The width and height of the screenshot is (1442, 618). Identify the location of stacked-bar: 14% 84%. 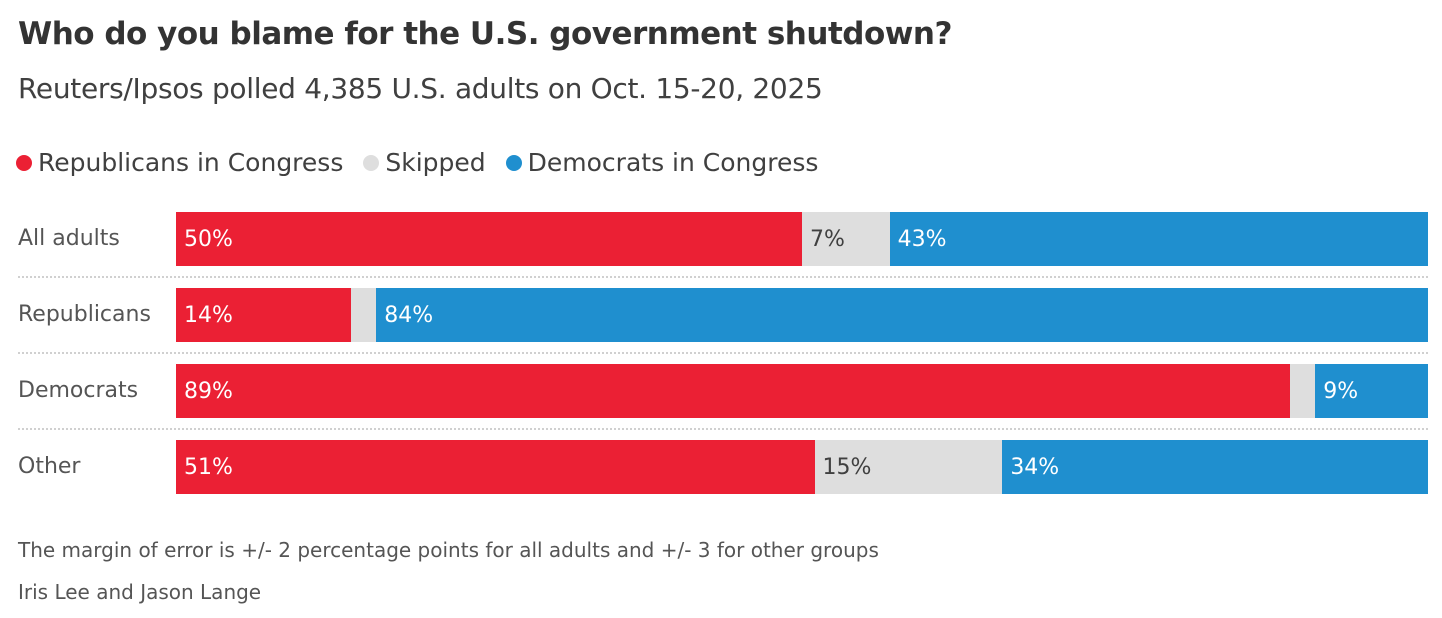
(802, 315).